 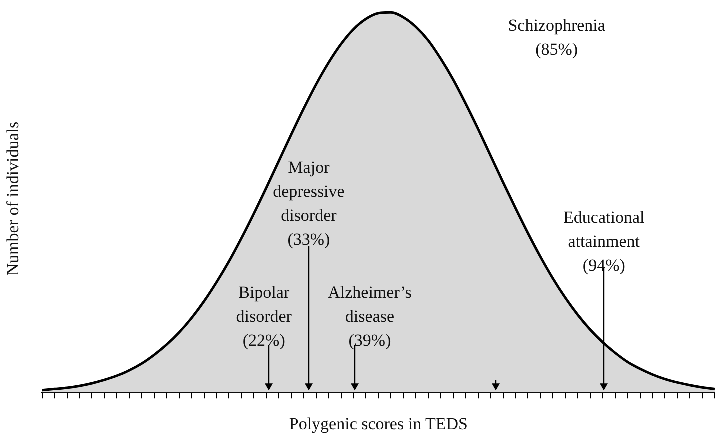 I want to click on annotation: Educational attainment (94%), so click(x=605, y=241).